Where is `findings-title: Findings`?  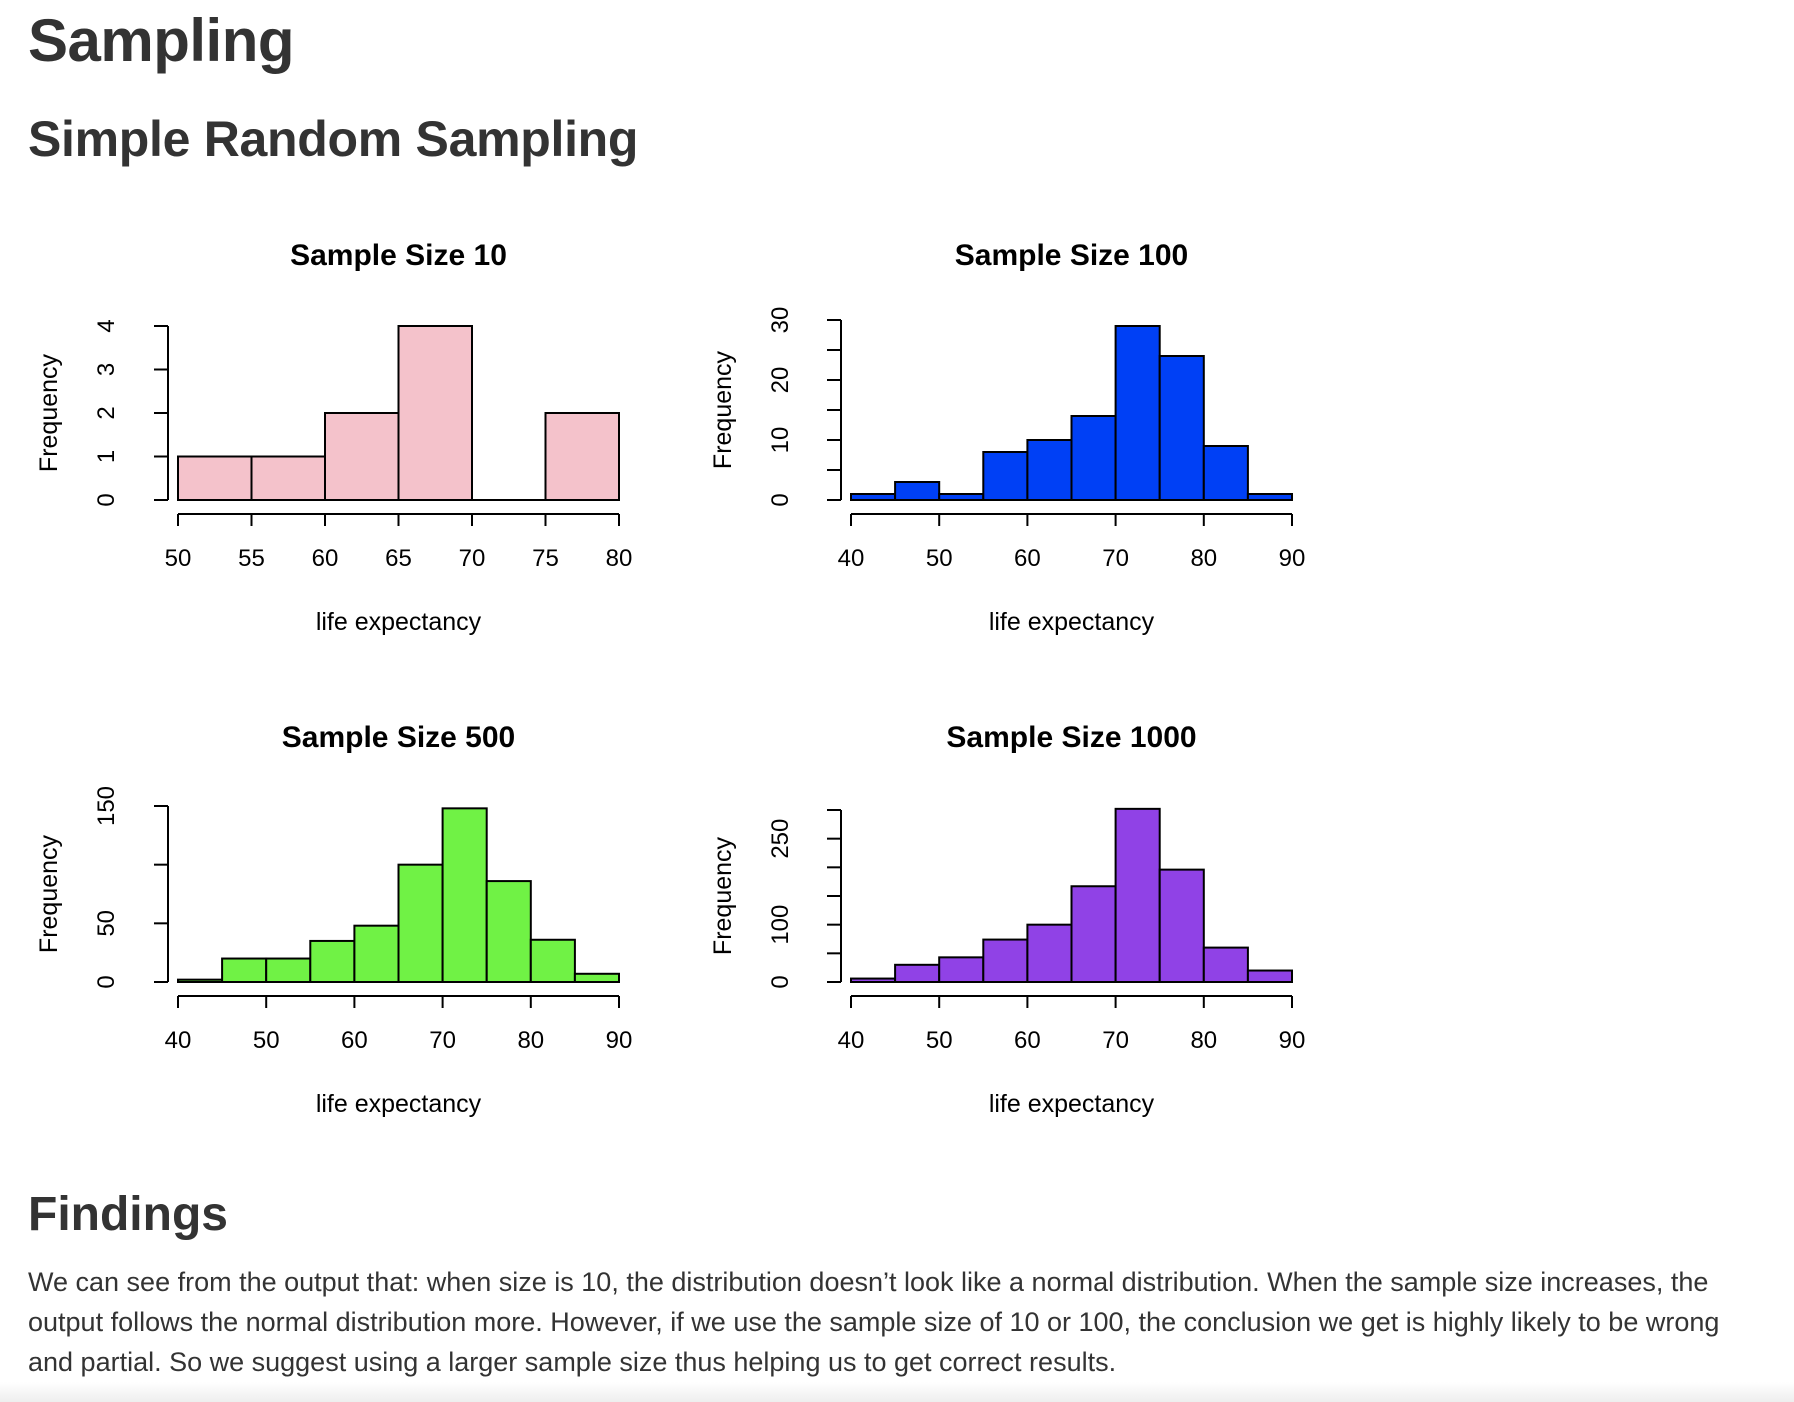 findings-title: Findings is located at coordinates (128, 1214).